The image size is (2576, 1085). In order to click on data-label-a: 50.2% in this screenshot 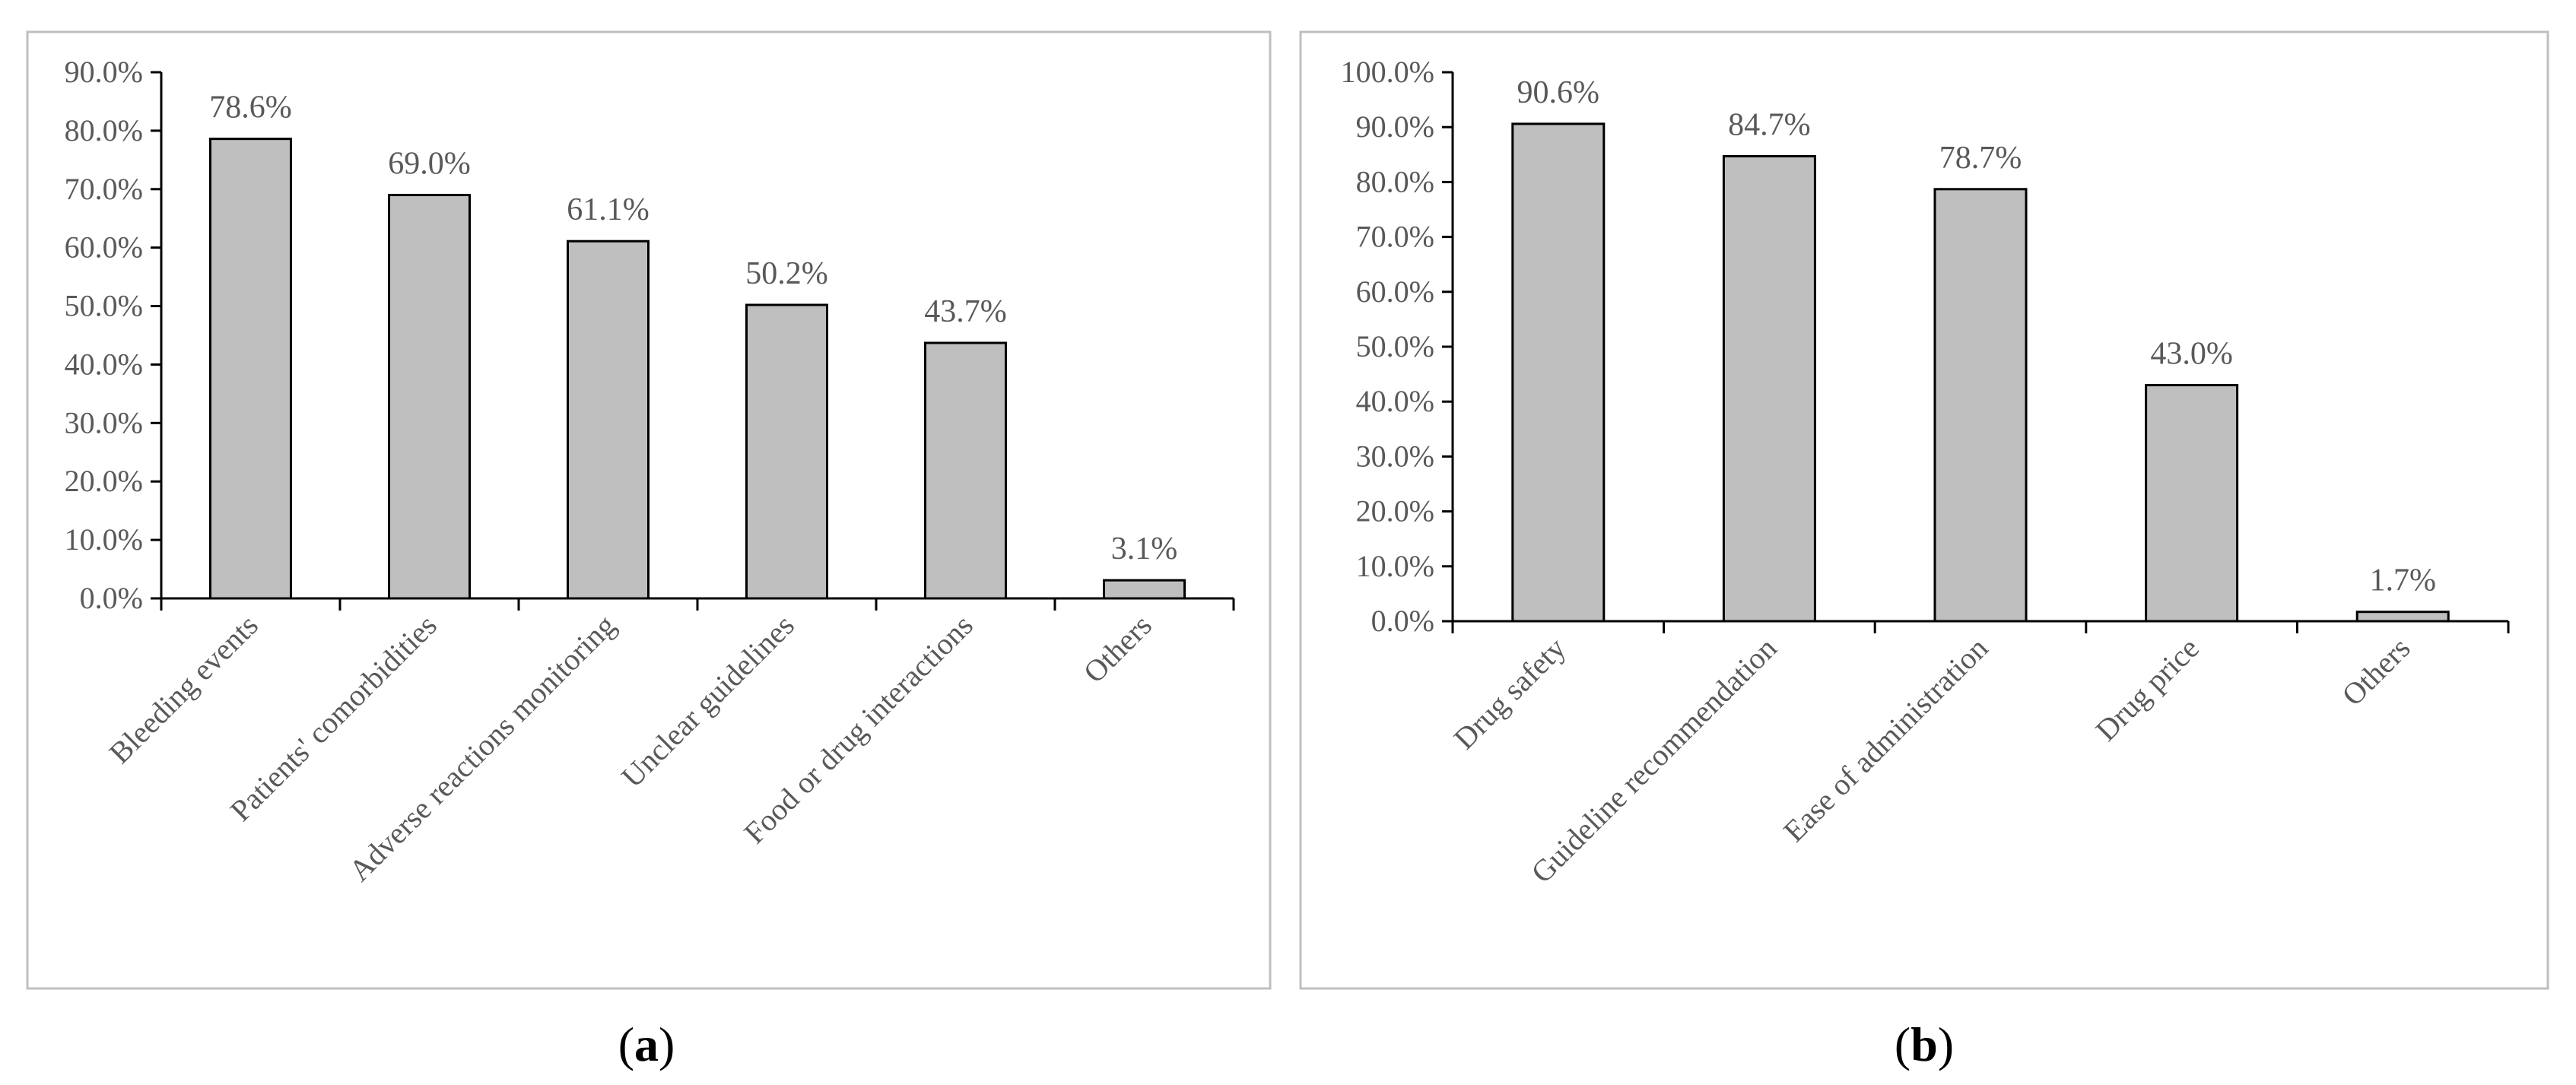, I will do `click(786, 273)`.